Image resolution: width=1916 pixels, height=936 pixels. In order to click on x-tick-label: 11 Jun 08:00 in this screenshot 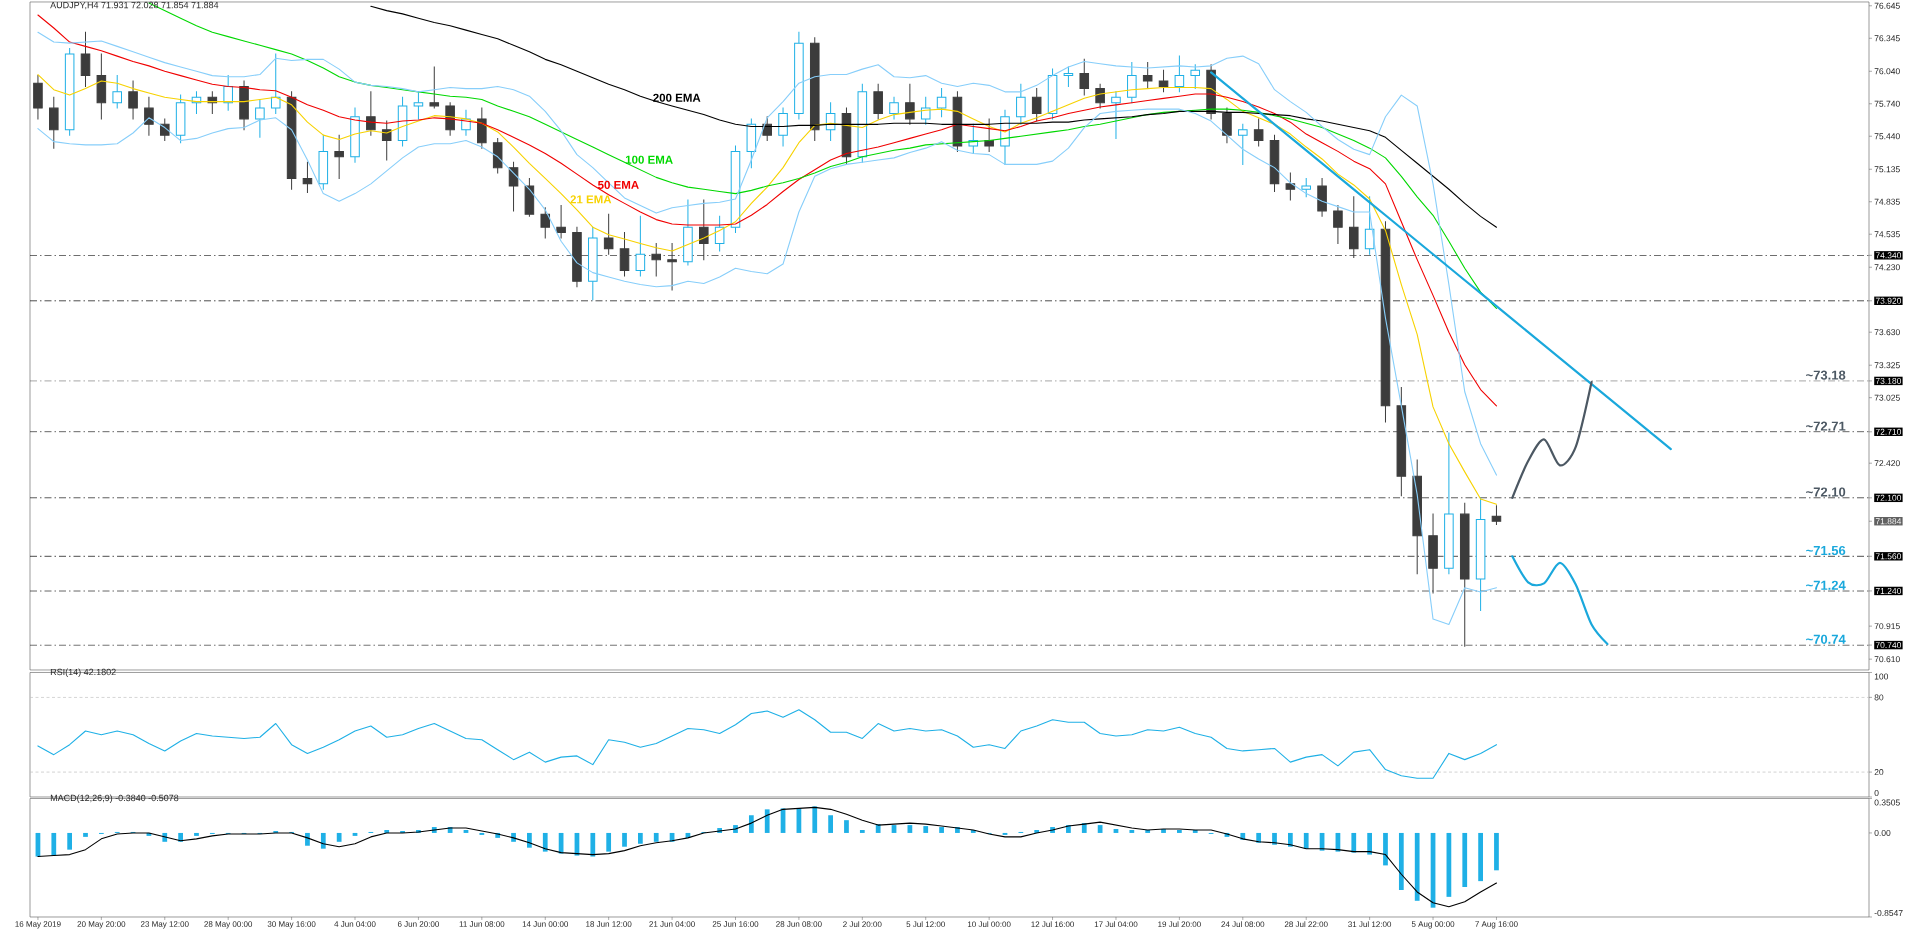, I will do `click(482, 924)`.